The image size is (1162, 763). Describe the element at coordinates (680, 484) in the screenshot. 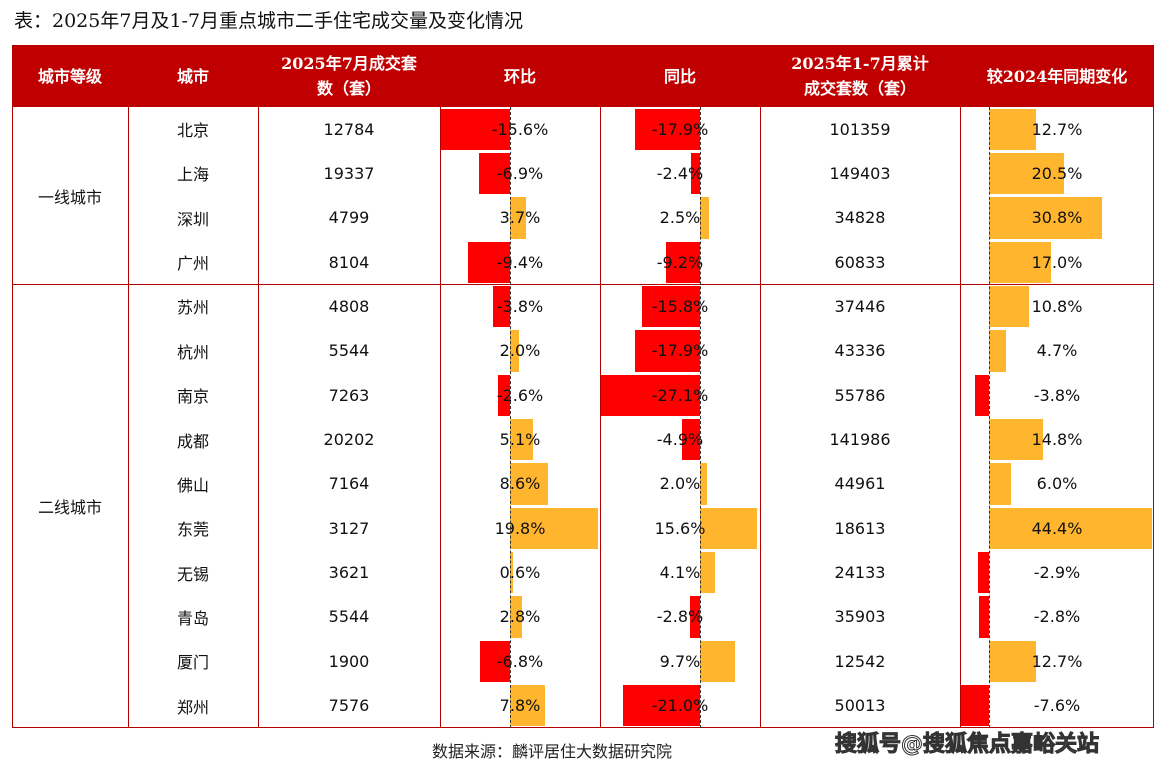

I see `yoy-value: 2.0%` at that location.